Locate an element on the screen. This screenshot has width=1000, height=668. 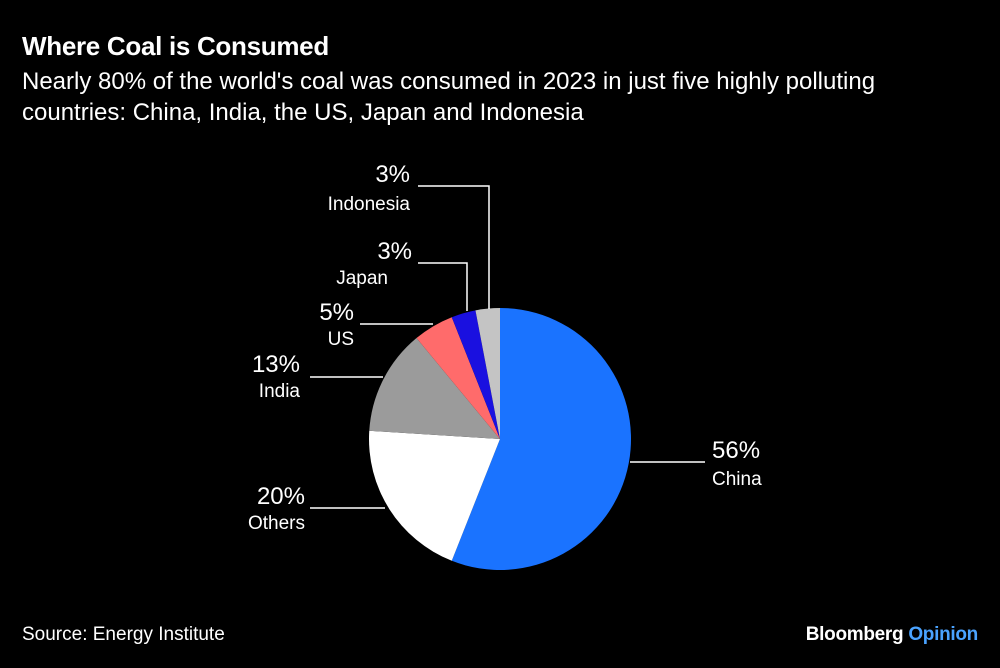
leader-line-japan is located at coordinates (443, 286).